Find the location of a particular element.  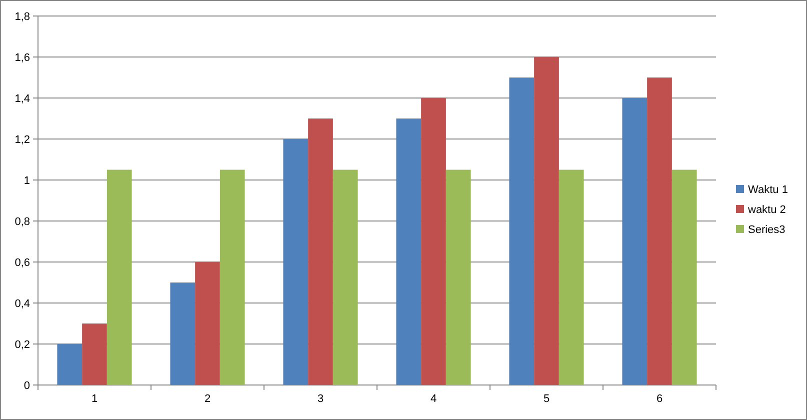

legend-label: Series3 is located at coordinates (767, 230).